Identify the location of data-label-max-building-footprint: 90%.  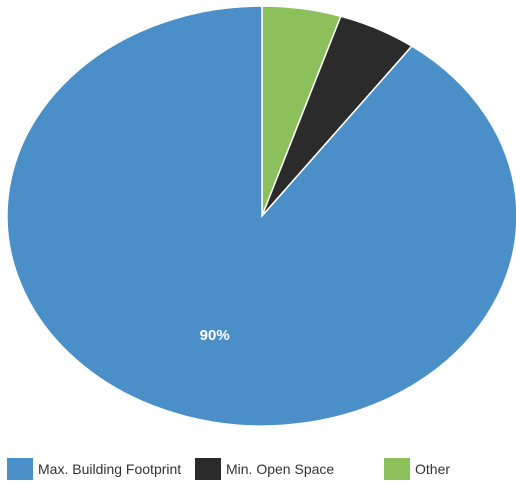
(215, 335).